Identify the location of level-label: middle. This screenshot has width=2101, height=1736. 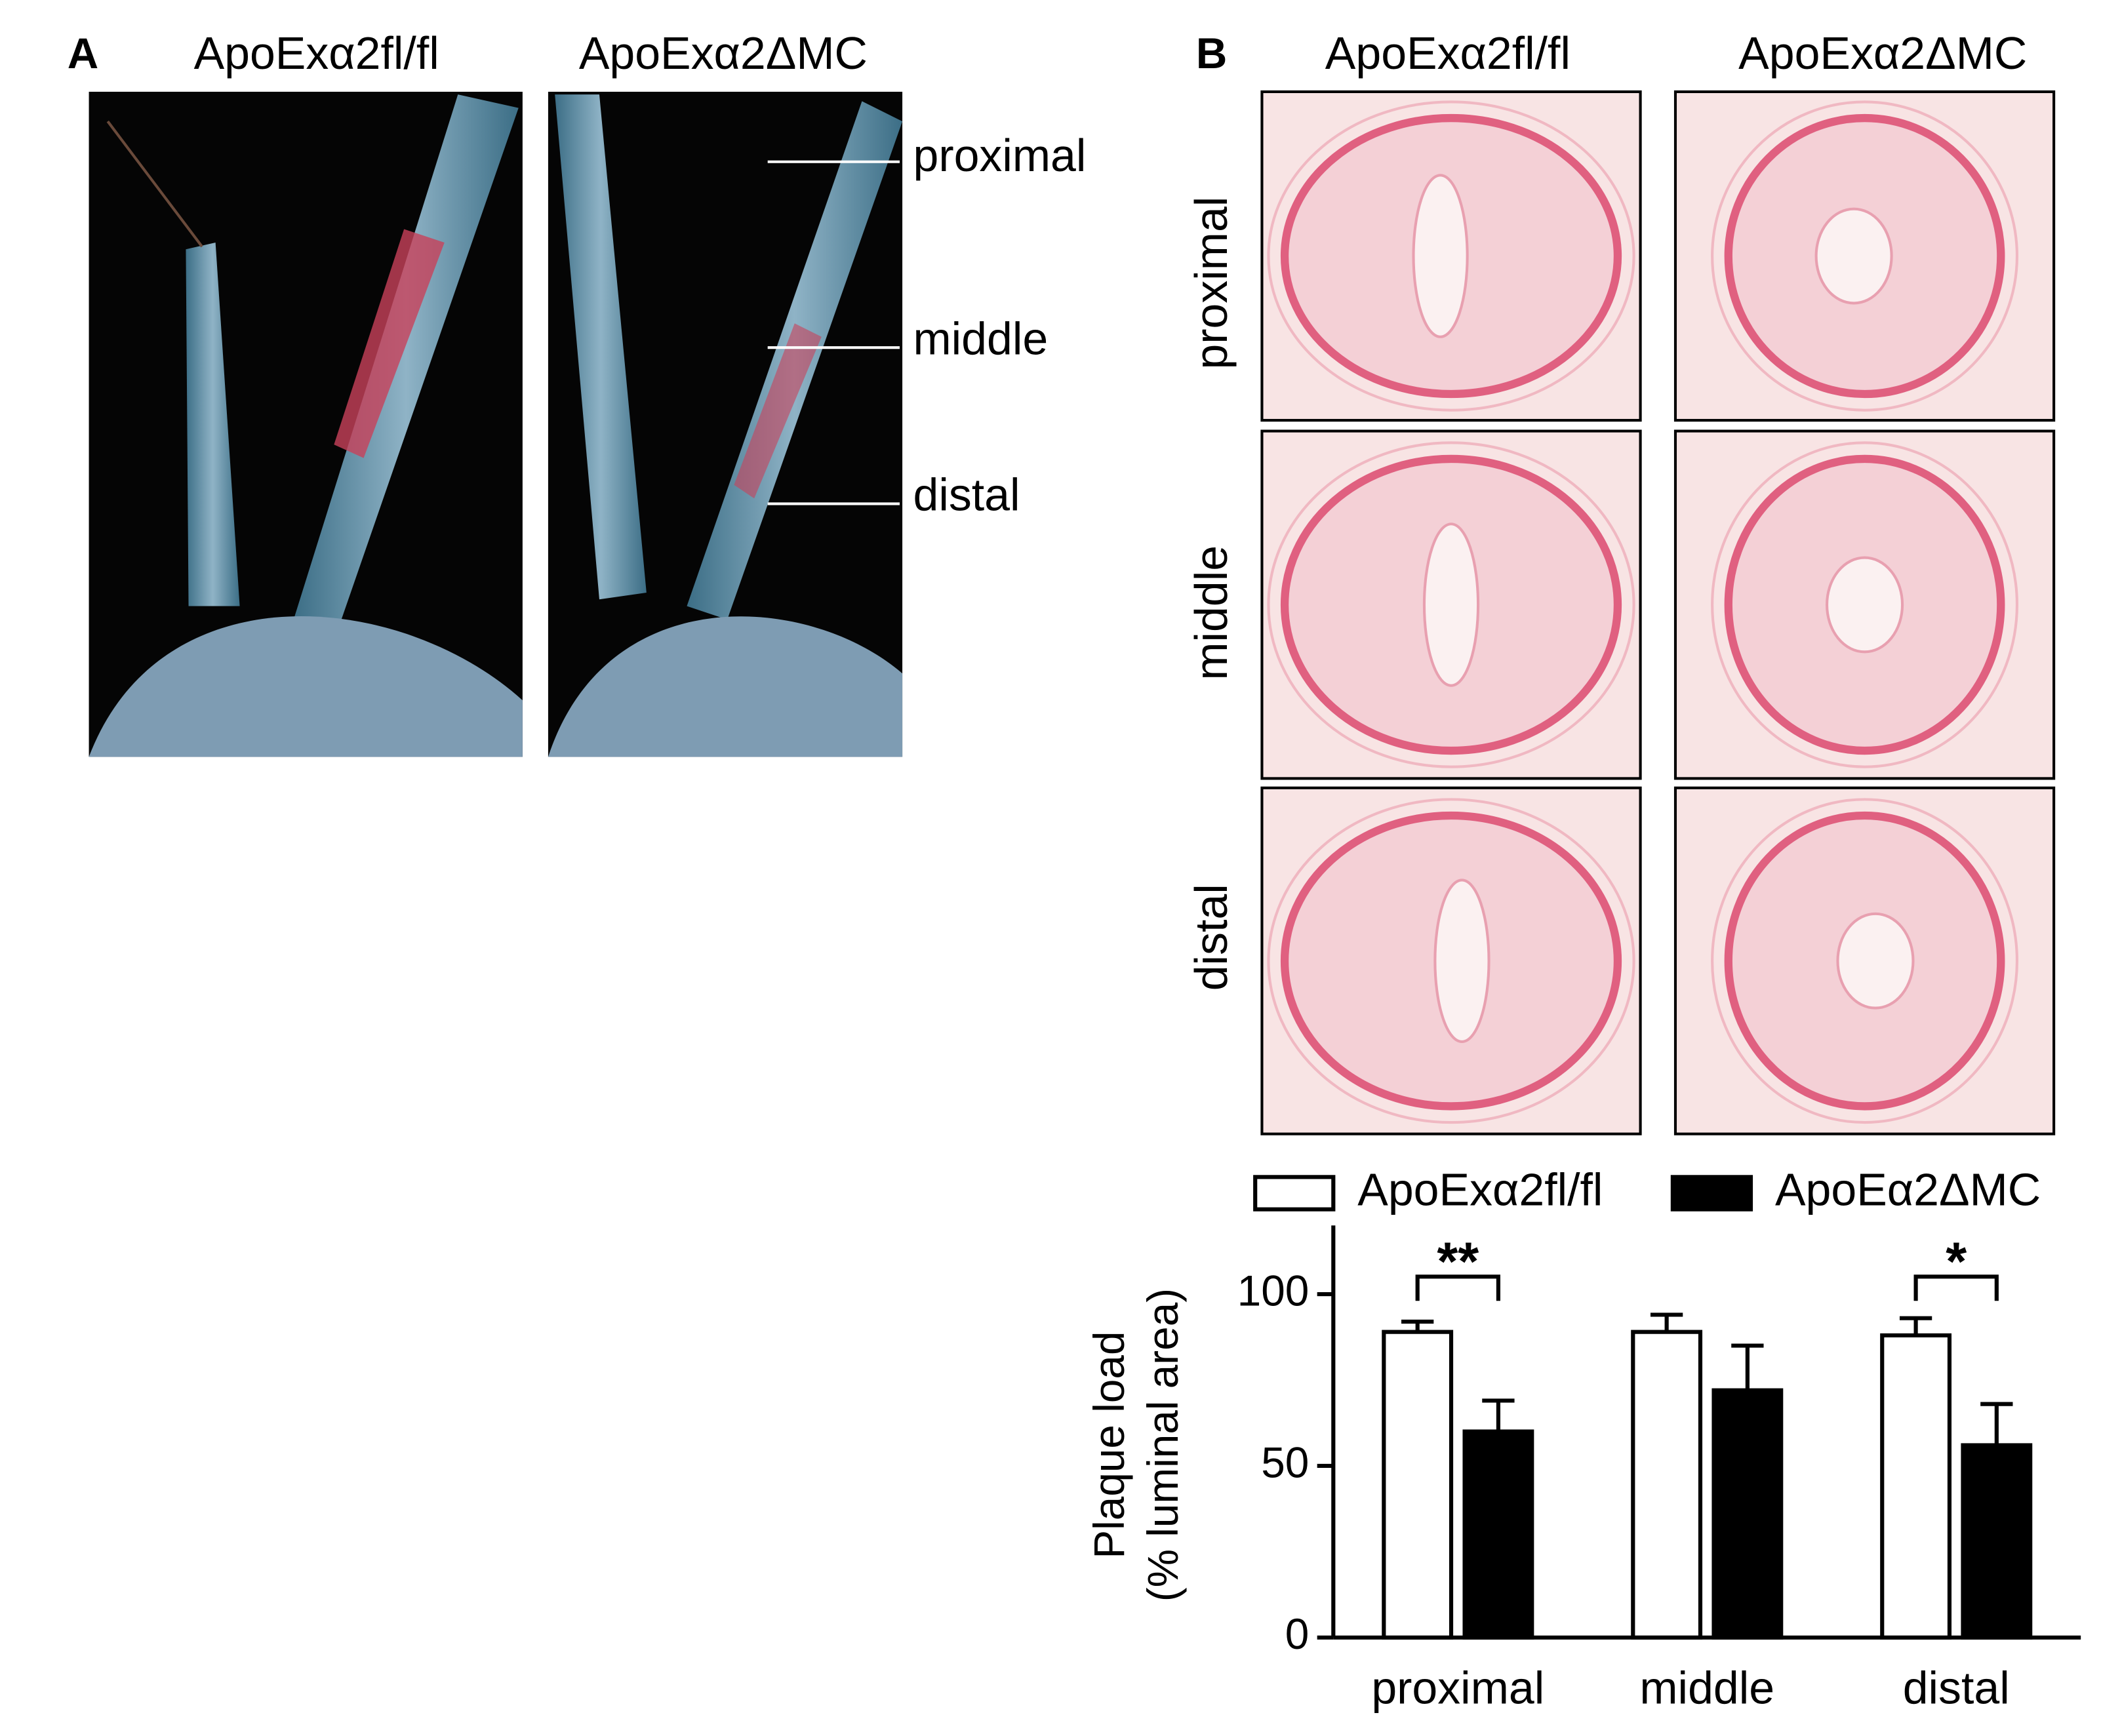
(981, 338).